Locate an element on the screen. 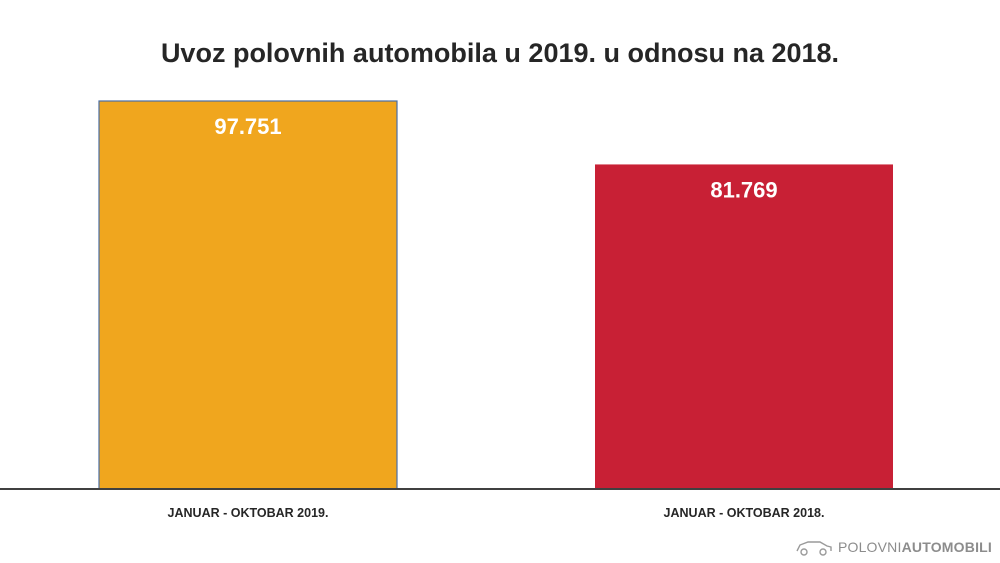 The width and height of the screenshot is (1000, 563). car-icon is located at coordinates (814, 548).